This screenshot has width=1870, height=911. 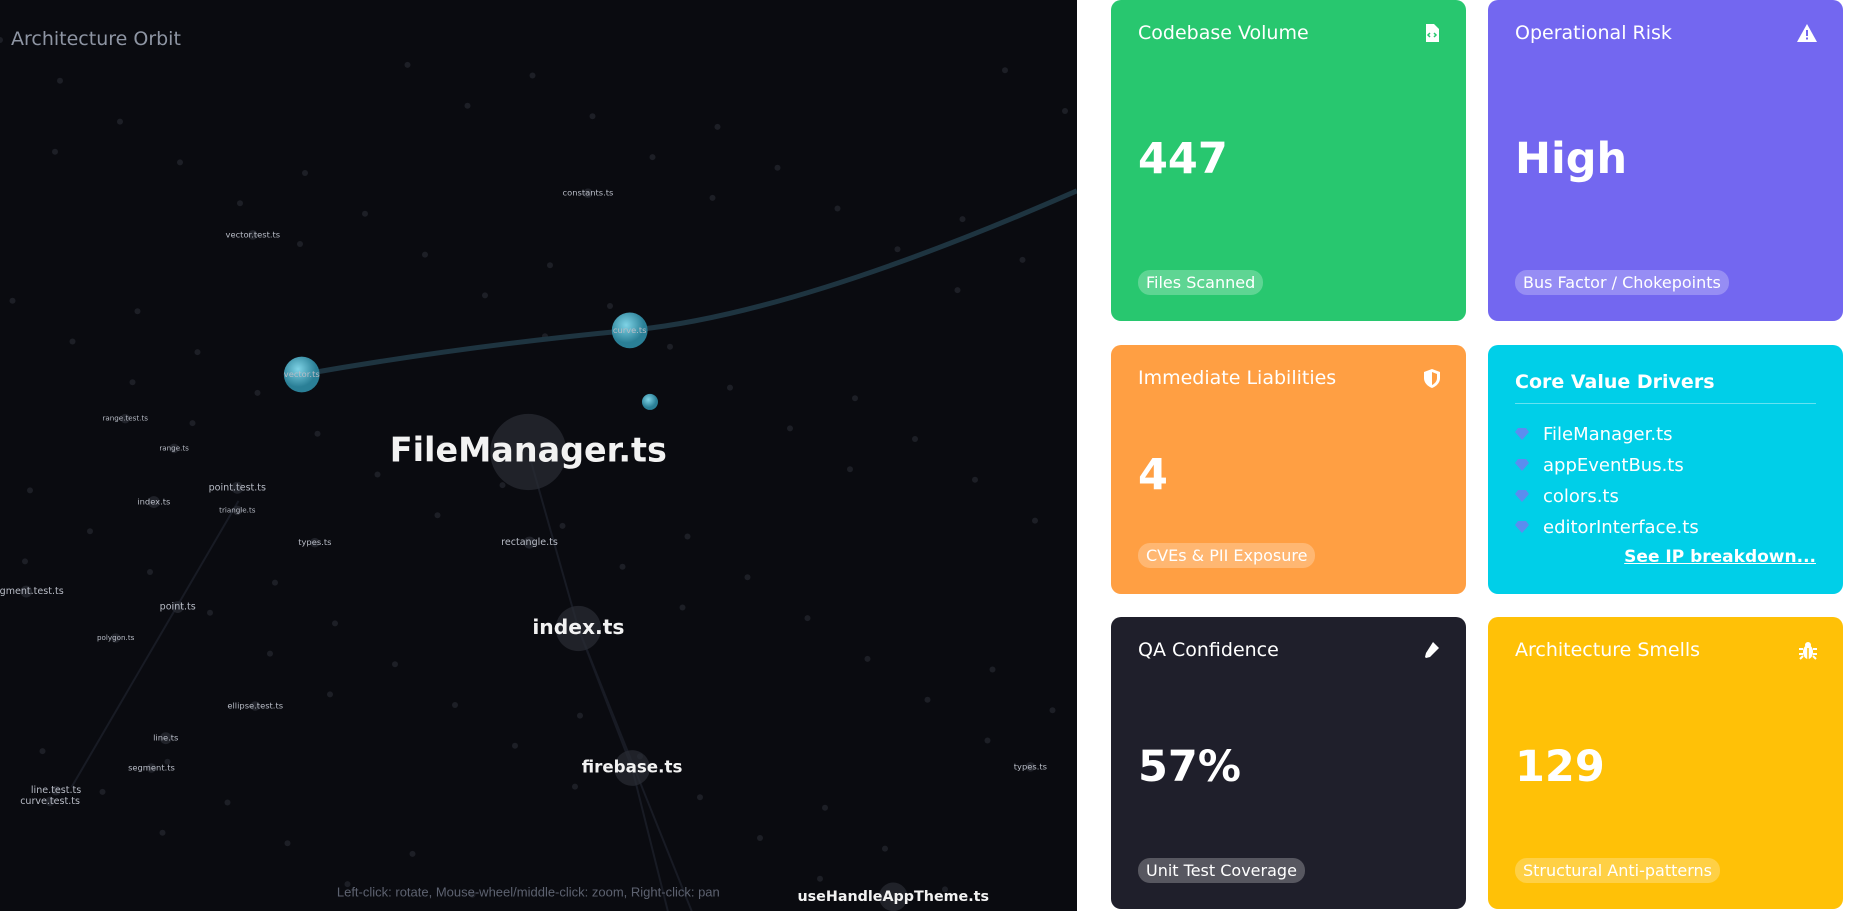 I want to click on node-label: polygon.ts, so click(x=116, y=637).